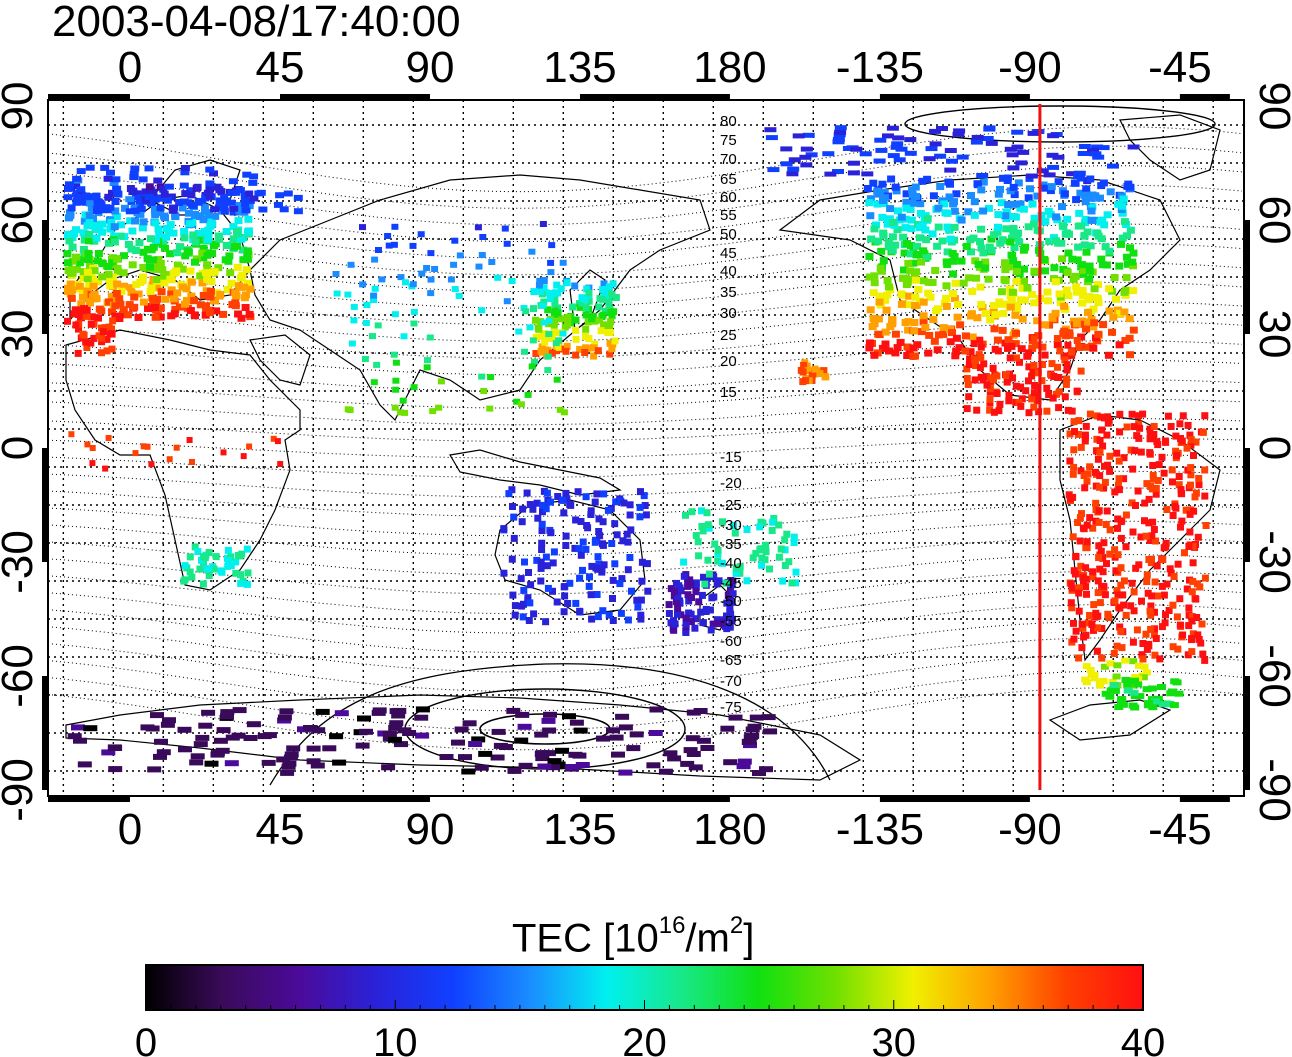 The height and width of the screenshot is (1057, 1292). Describe the element at coordinates (535, 472) in the screenshot. I see `coastline` at that location.